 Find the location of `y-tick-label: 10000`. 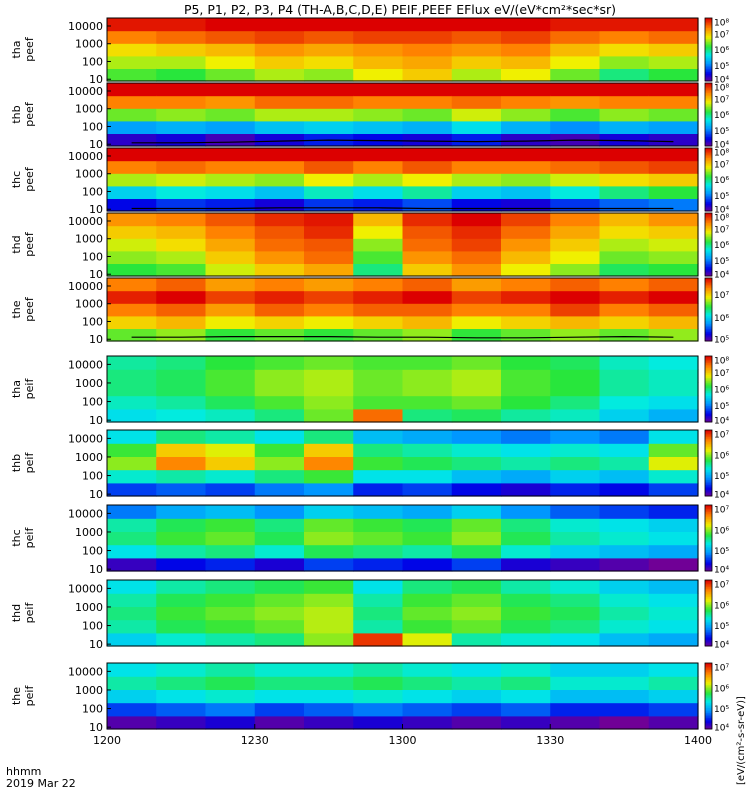

y-tick-label: 10000 is located at coordinates (85, 364).